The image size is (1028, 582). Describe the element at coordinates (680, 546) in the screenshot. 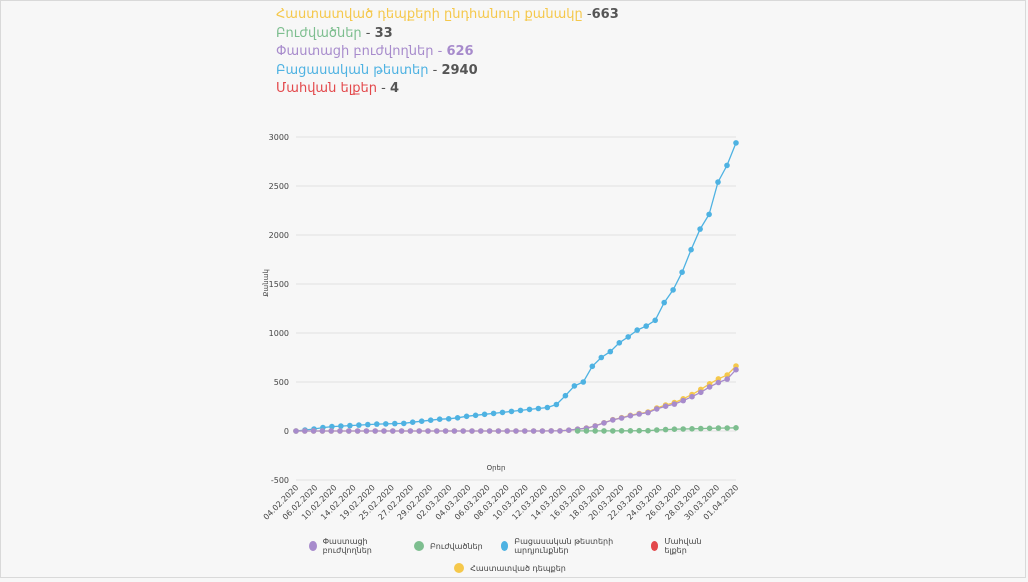

I see `legend-item-deaths: Մահվան ելքեր` at that location.